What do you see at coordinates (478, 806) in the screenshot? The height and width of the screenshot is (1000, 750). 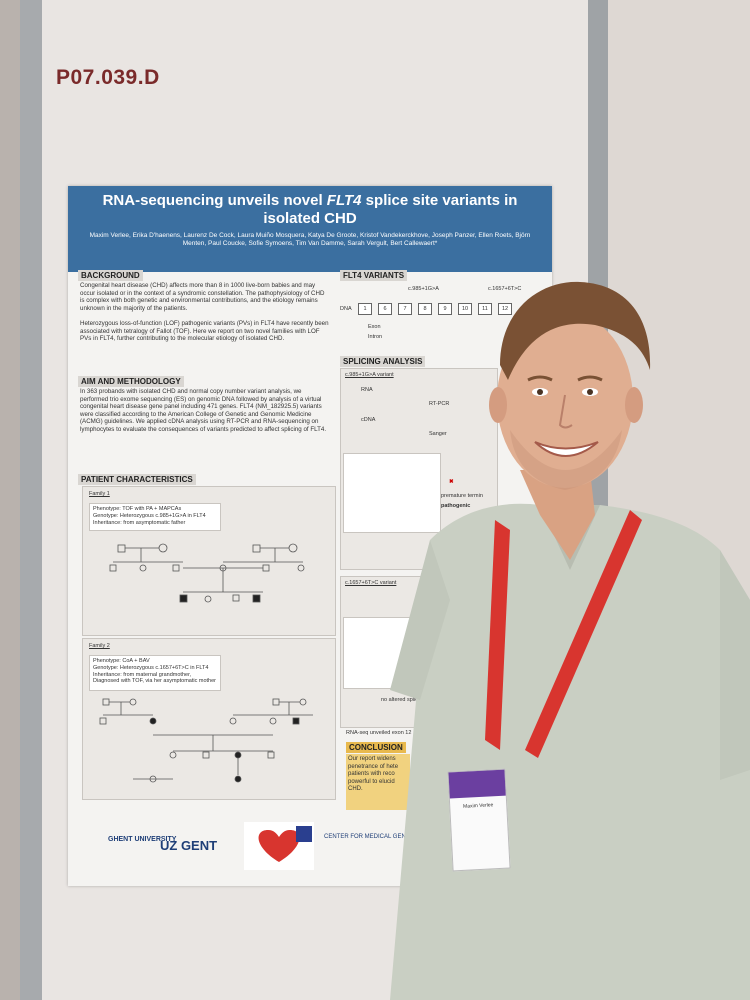 I see `badge-name: Maxim Verlee` at bounding box center [478, 806].